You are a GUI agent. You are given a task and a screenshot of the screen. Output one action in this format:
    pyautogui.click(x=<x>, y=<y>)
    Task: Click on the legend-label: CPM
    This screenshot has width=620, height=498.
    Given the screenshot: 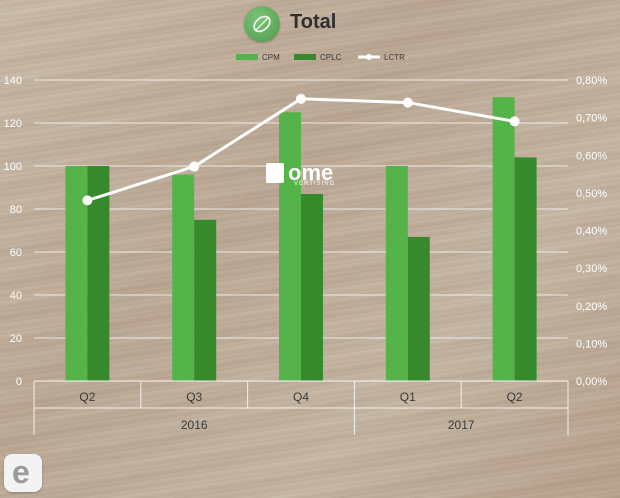 What is the action you would take?
    pyautogui.click(x=271, y=57)
    